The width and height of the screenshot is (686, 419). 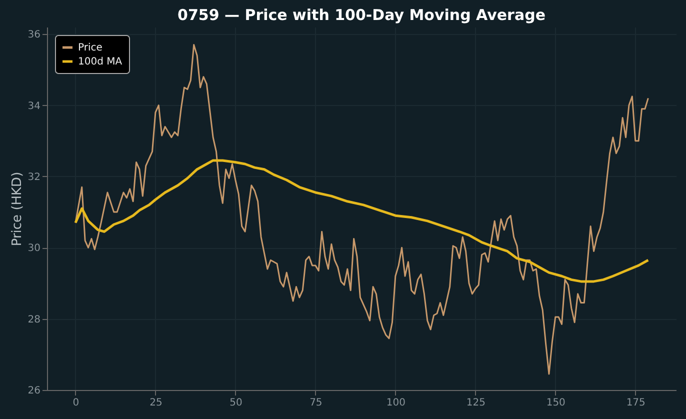 I want to click on x-tick-label: 50, so click(x=236, y=403).